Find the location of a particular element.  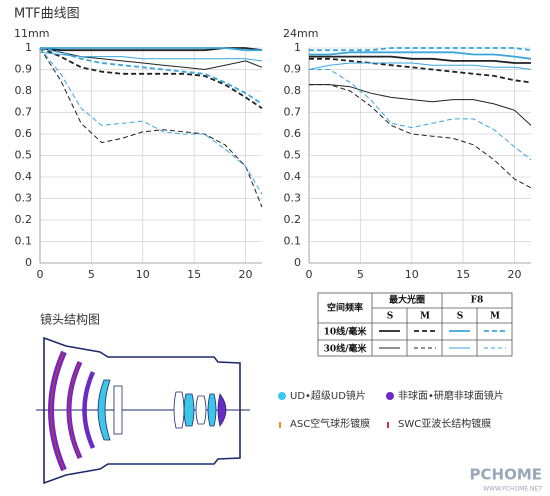

legend-label: SWC亚波长结构镀膜 is located at coordinates (444, 423).